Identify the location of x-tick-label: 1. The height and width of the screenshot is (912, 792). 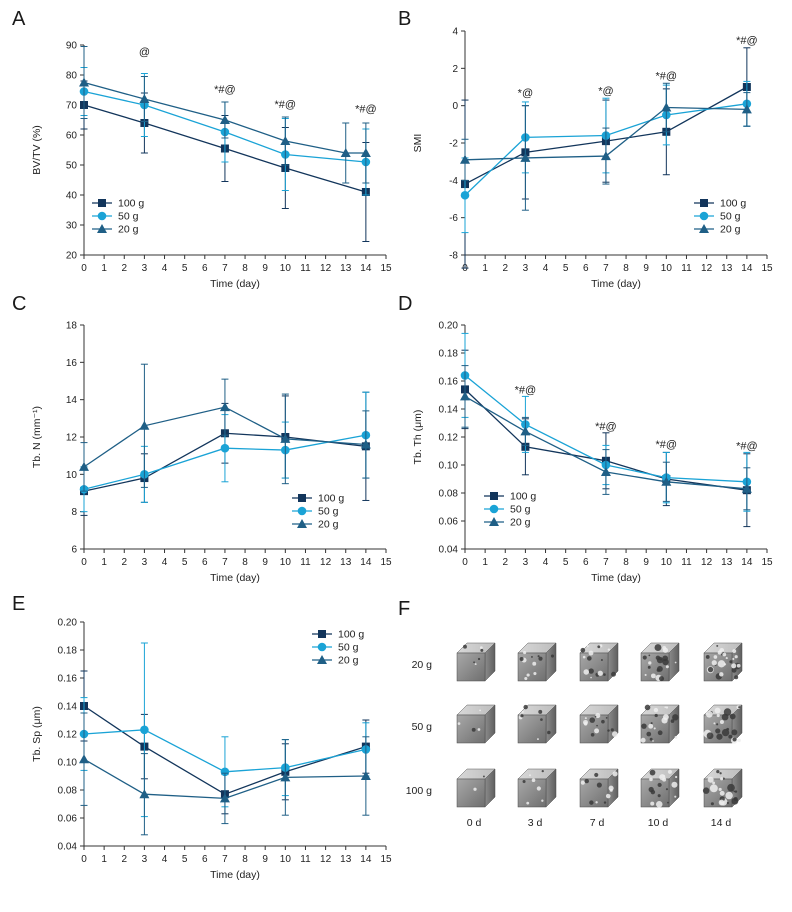
(485, 562).